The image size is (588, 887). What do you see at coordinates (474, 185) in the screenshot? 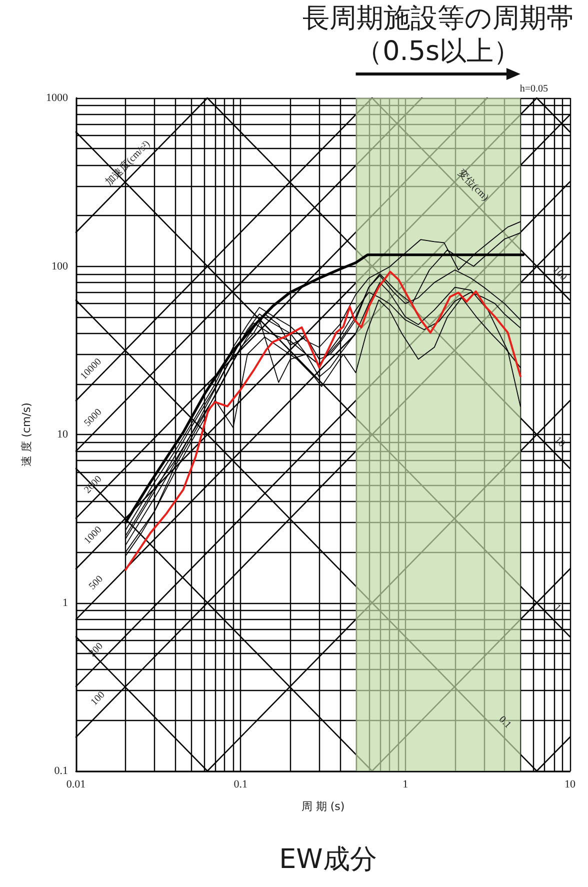
I see `annotation: 変位(cm)` at bounding box center [474, 185].